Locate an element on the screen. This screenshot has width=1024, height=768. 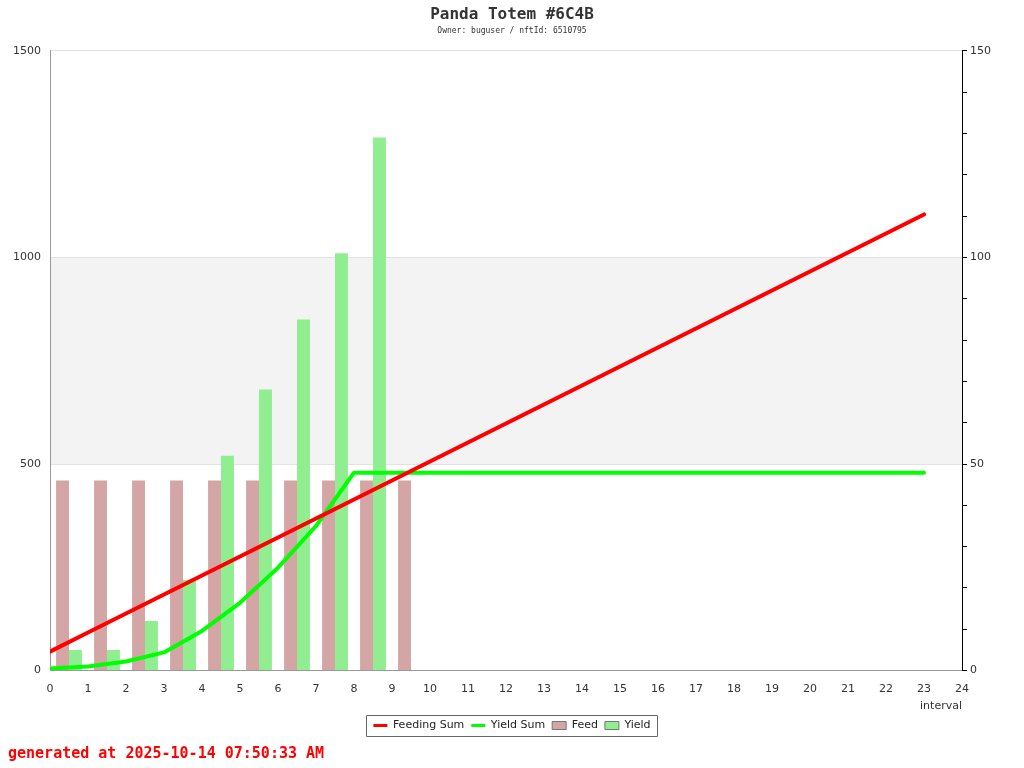
y-tick-label: 500 is located at coordinates (30, 463).